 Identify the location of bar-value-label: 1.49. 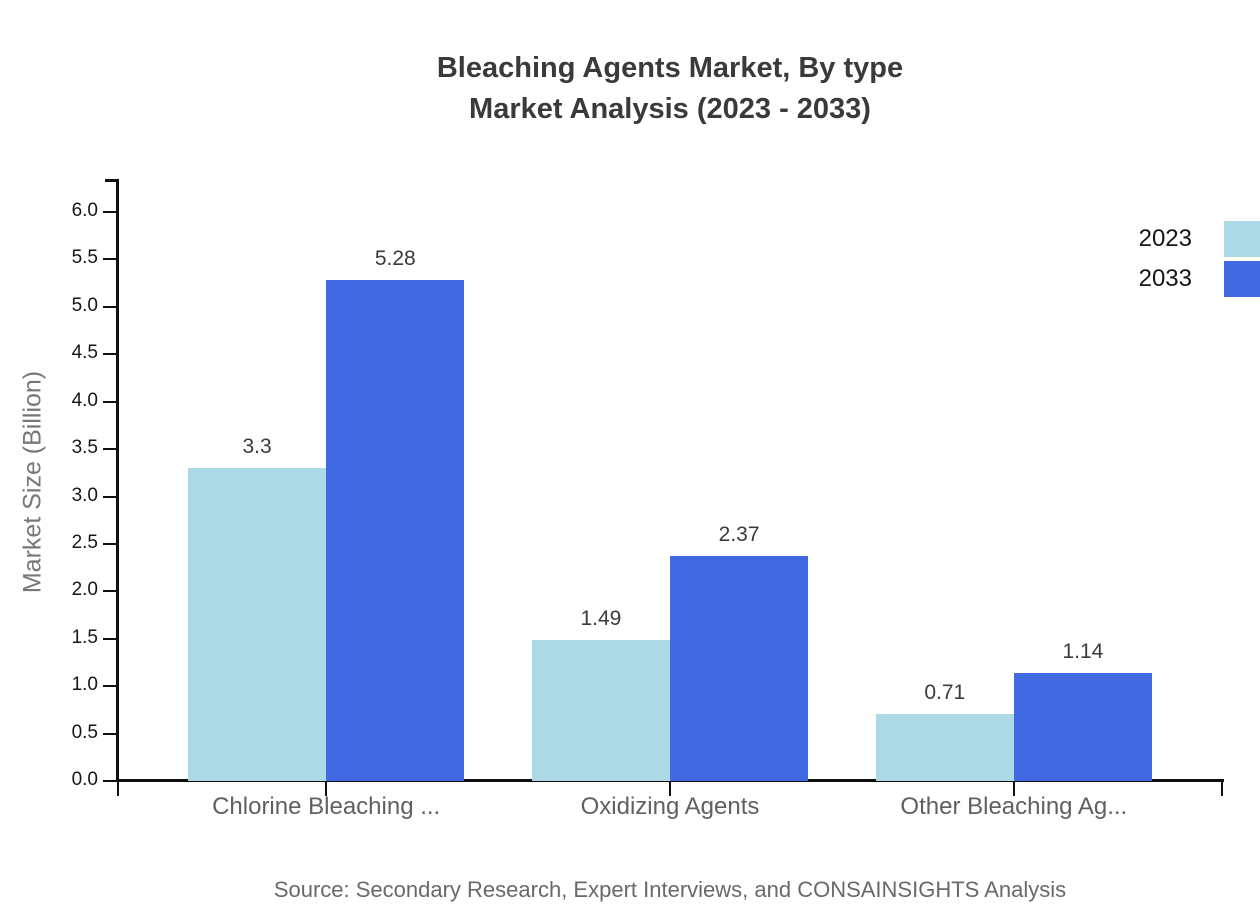
(601, 618).